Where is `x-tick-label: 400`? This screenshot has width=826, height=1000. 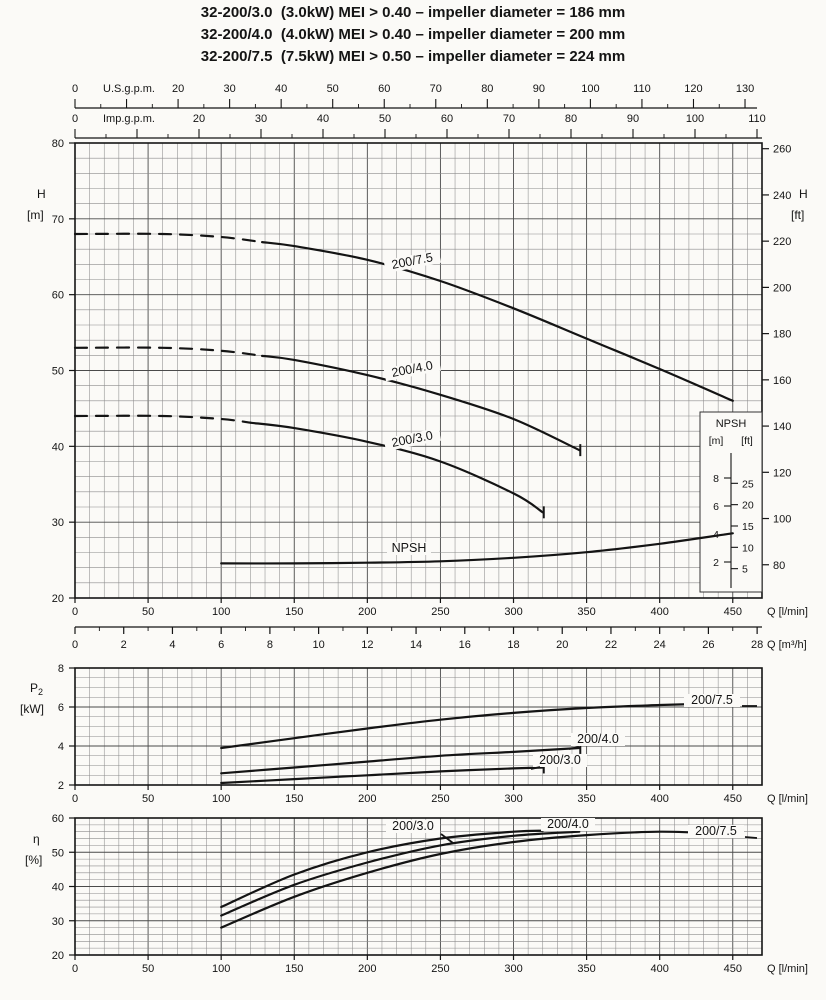
x-tick-label: 400 is located at coordinates (660, 969).